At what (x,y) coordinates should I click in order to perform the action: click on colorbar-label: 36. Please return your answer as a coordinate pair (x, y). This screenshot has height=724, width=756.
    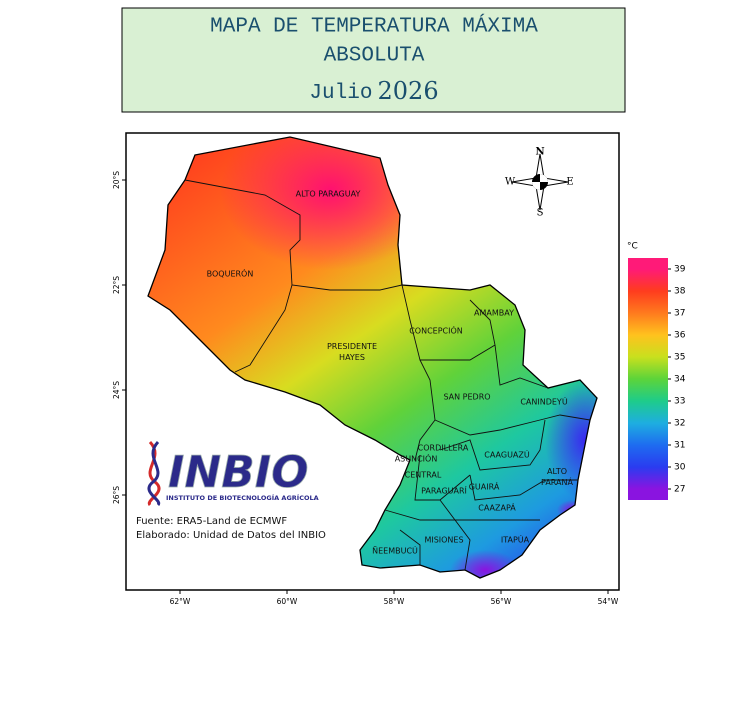
    Looking at the image, I should click on (680, 336).